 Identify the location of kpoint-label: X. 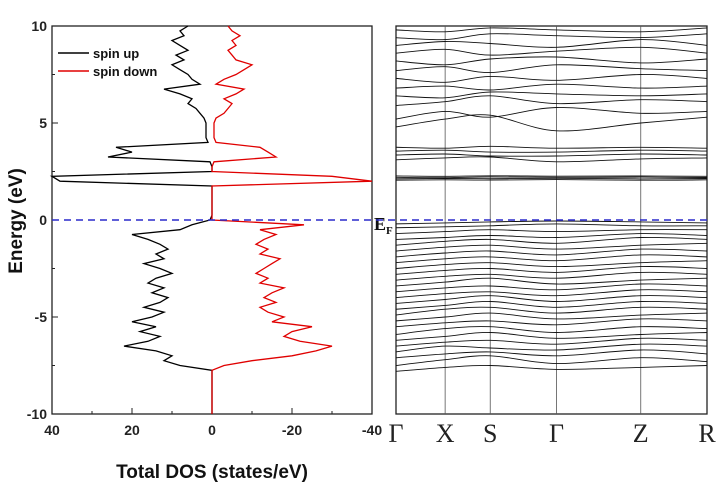
(445, 433).